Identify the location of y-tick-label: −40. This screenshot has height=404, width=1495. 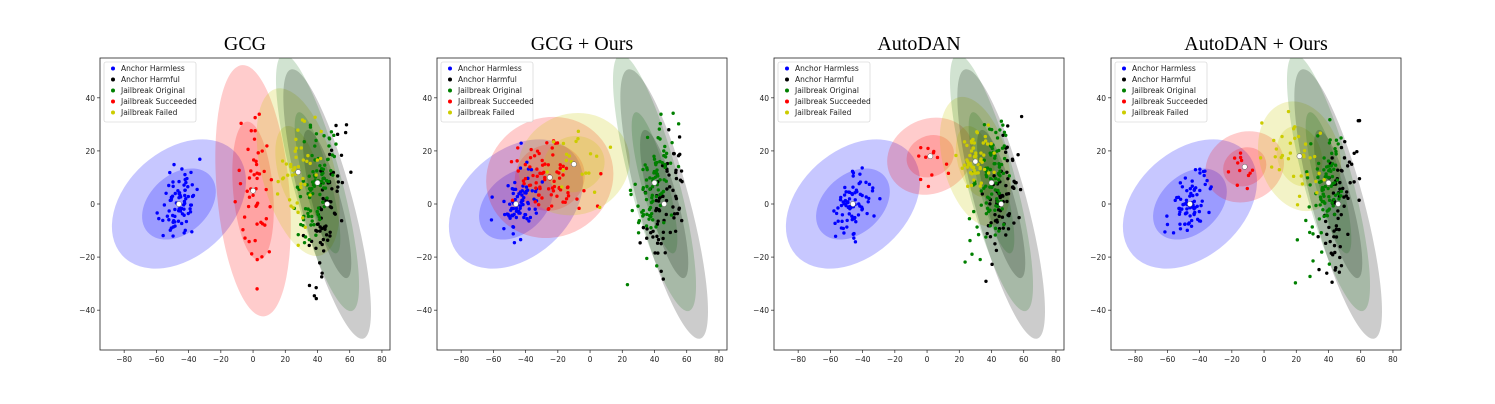
(424, 310).